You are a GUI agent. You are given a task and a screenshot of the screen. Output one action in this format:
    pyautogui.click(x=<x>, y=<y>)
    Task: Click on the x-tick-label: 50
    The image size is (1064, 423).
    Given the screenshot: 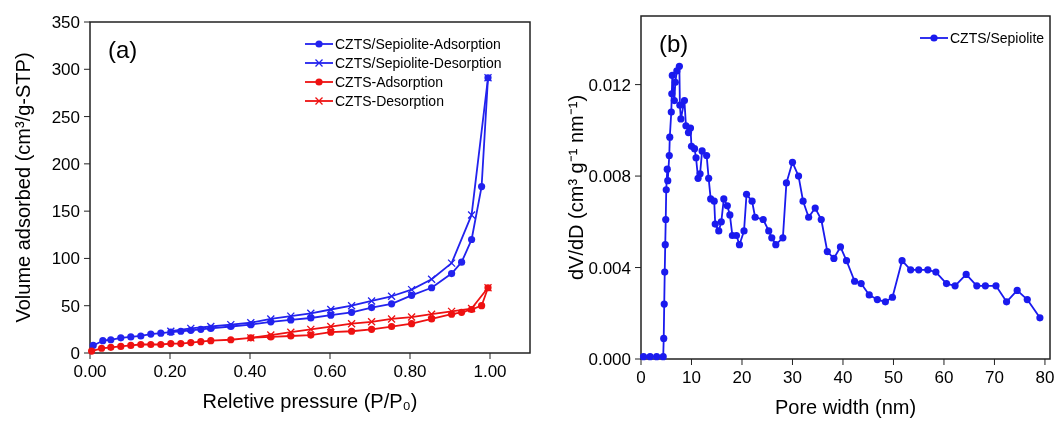 What is the action you would take?
    pyautogui.click(x=893, y=377)
    